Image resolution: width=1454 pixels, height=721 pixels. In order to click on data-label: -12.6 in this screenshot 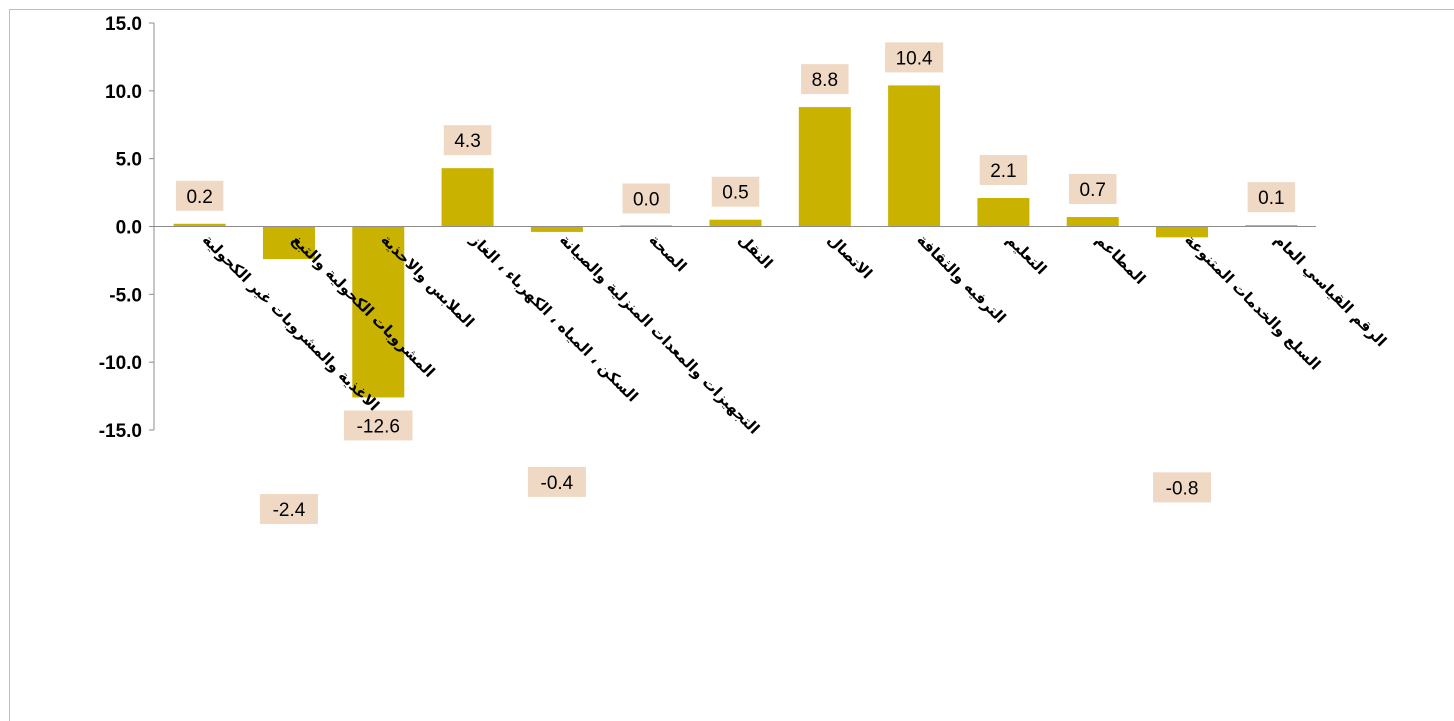, I will do `click(378, 426)`.